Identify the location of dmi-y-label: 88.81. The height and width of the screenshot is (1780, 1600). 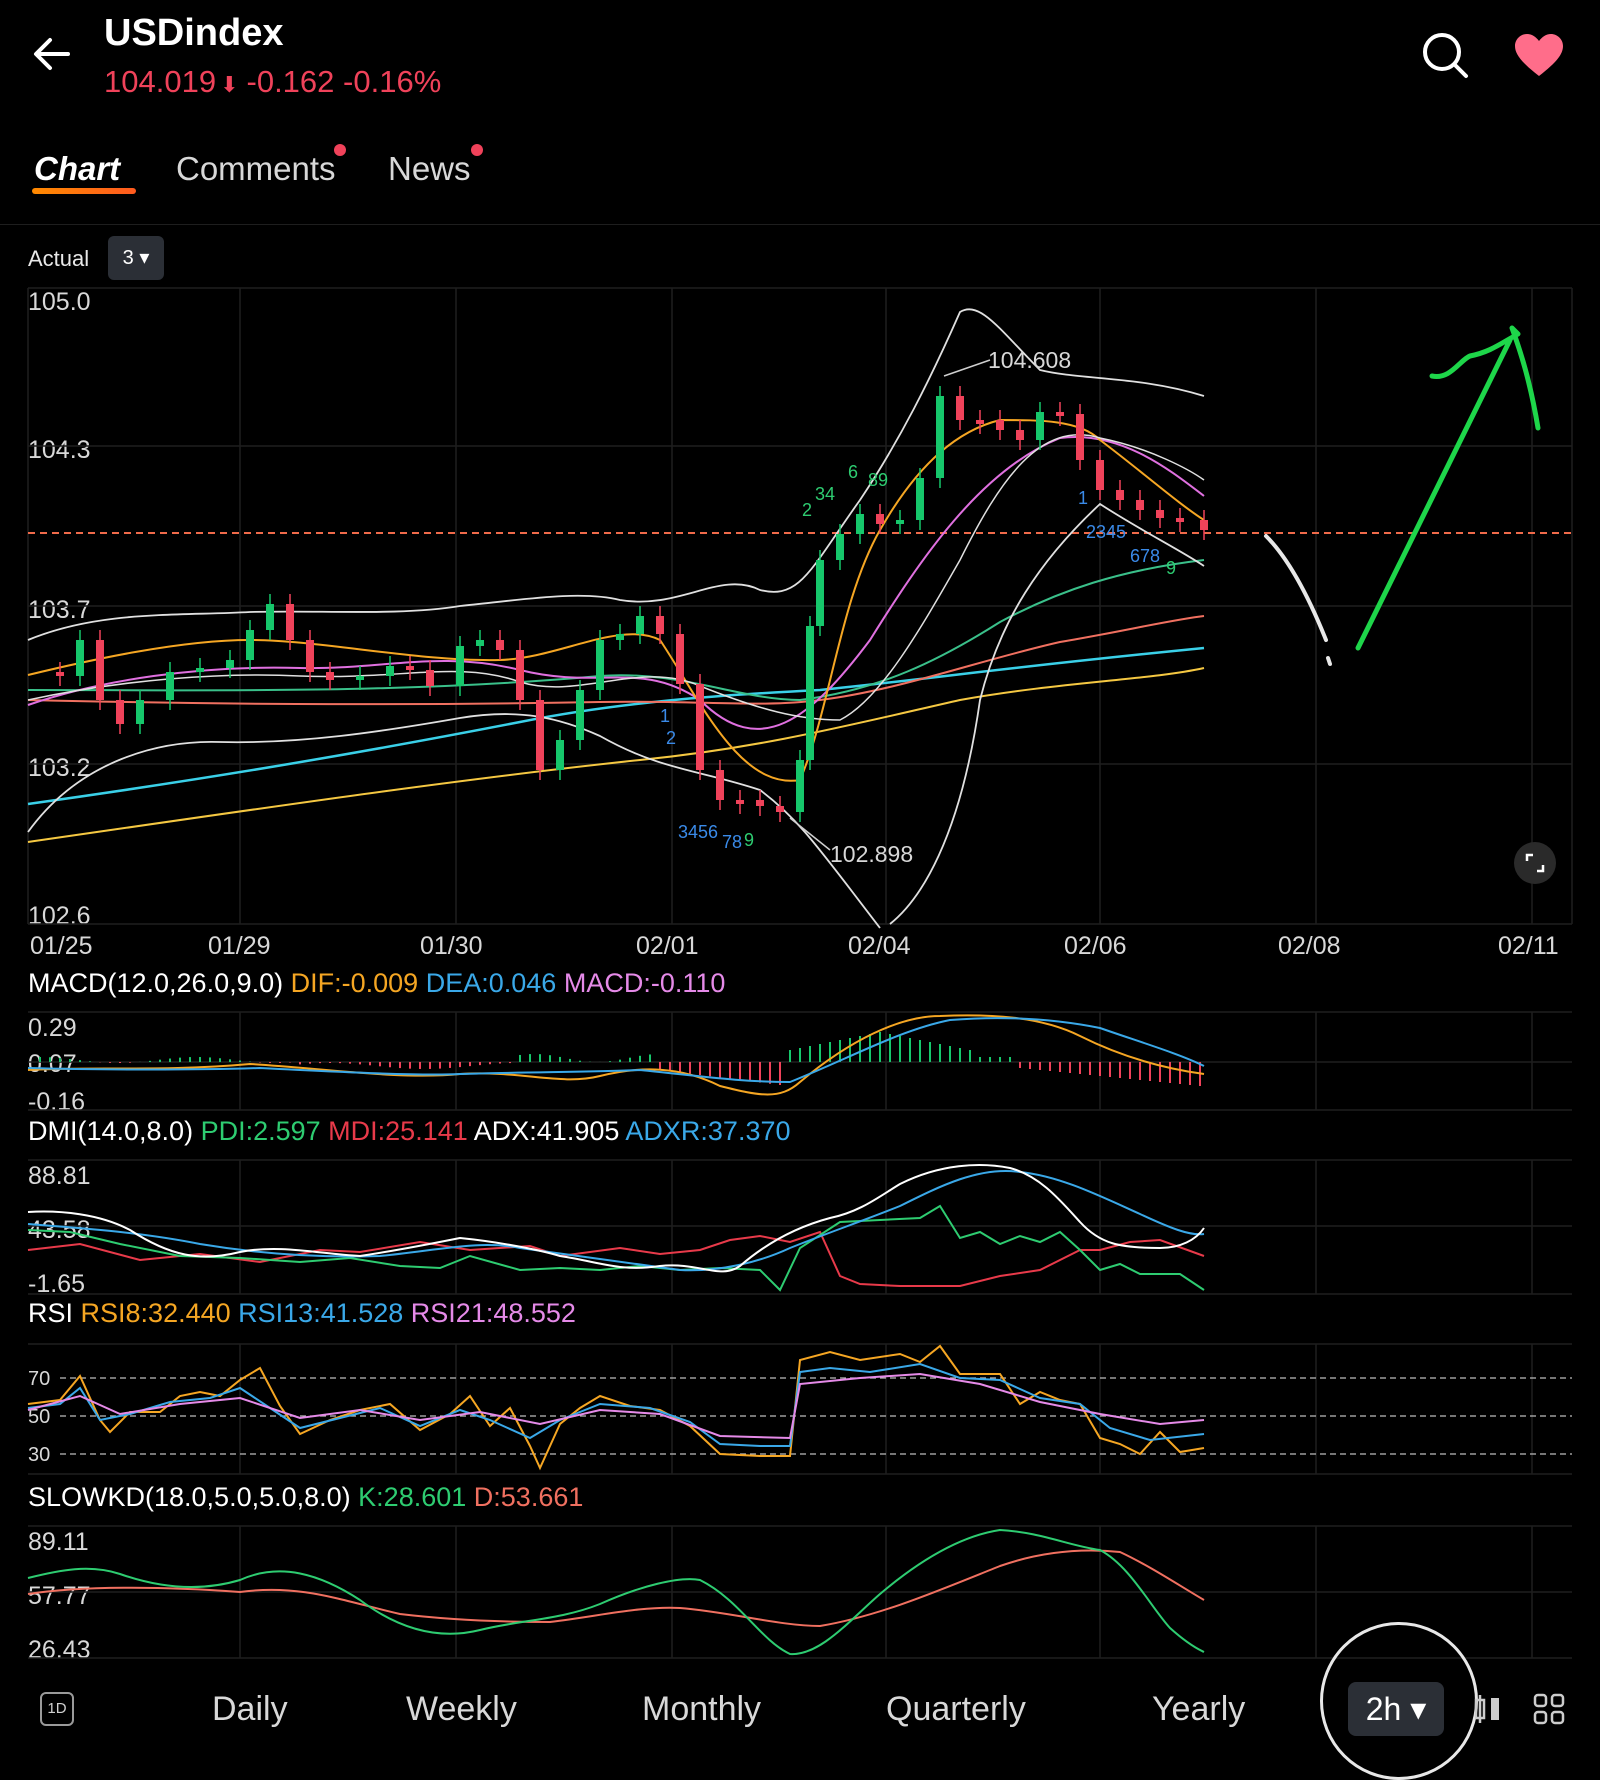
(59, 1176).